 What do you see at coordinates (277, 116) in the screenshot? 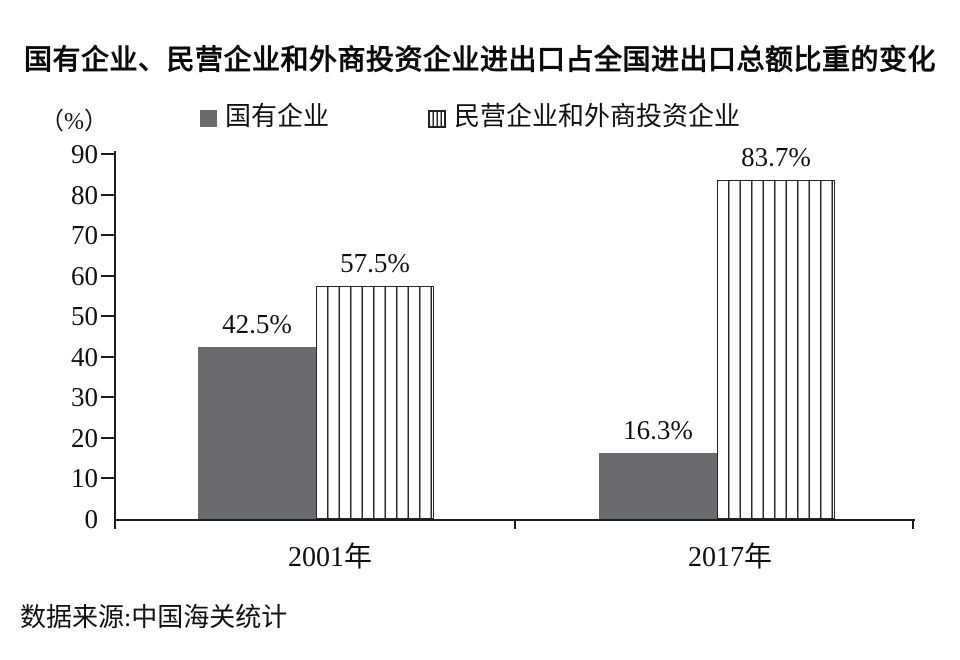
I see `legend-label: 国有企业` at bounding box center [277, 116].